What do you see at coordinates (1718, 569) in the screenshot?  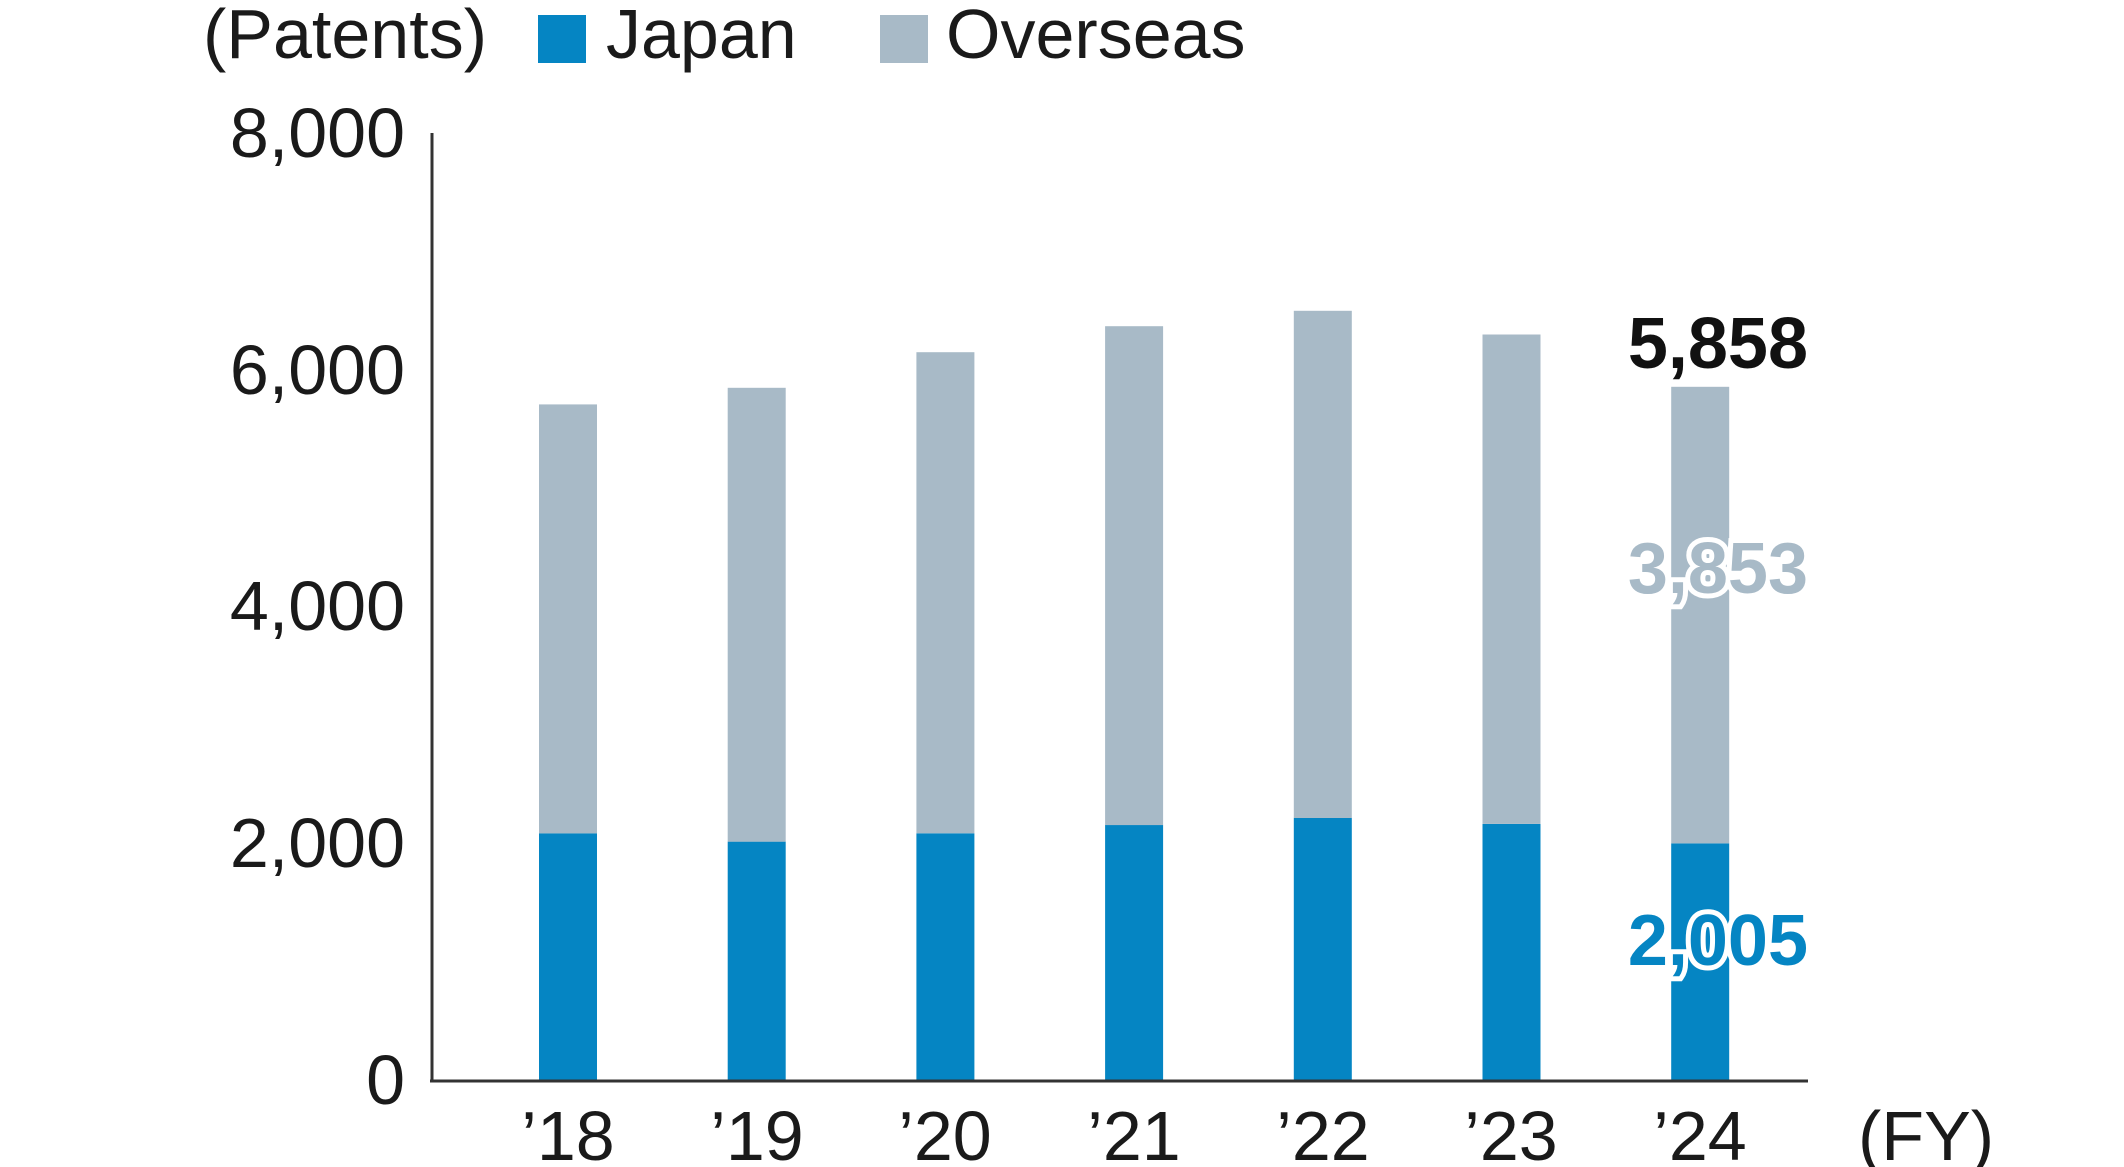 I see `data-label-overseas: 3,853` at bounding box center [1718, 569].